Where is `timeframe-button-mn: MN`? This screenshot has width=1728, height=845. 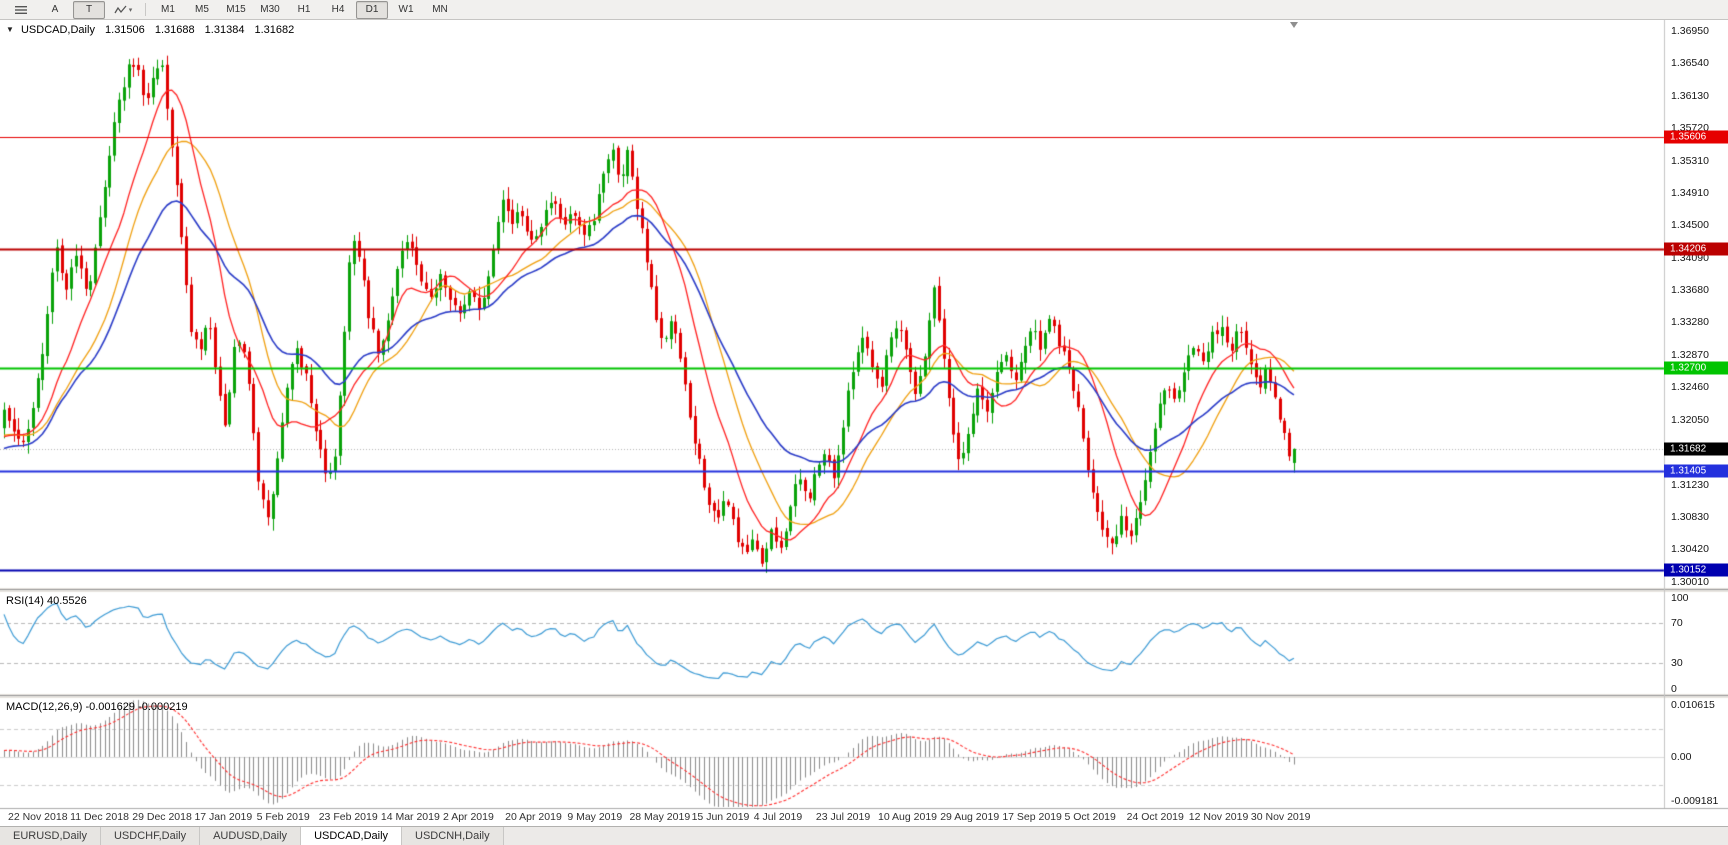 timeframe-button-mn: MN is located at coordinates (440, 9).